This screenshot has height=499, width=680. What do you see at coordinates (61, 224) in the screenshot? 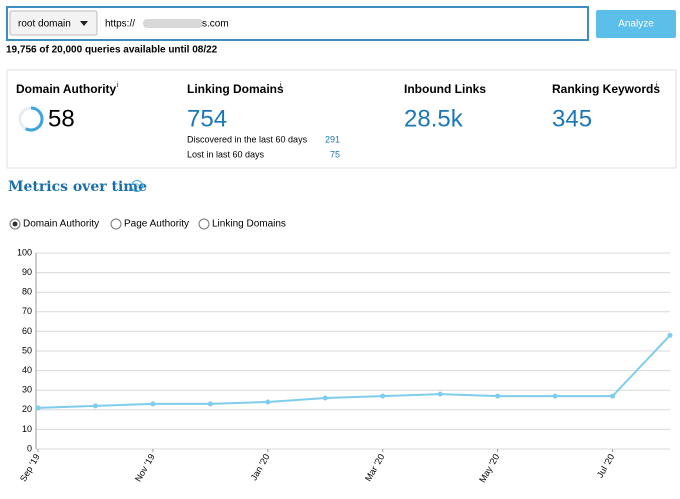
I see `radio-label: Domain Authority` at bounding box center [61, 224].